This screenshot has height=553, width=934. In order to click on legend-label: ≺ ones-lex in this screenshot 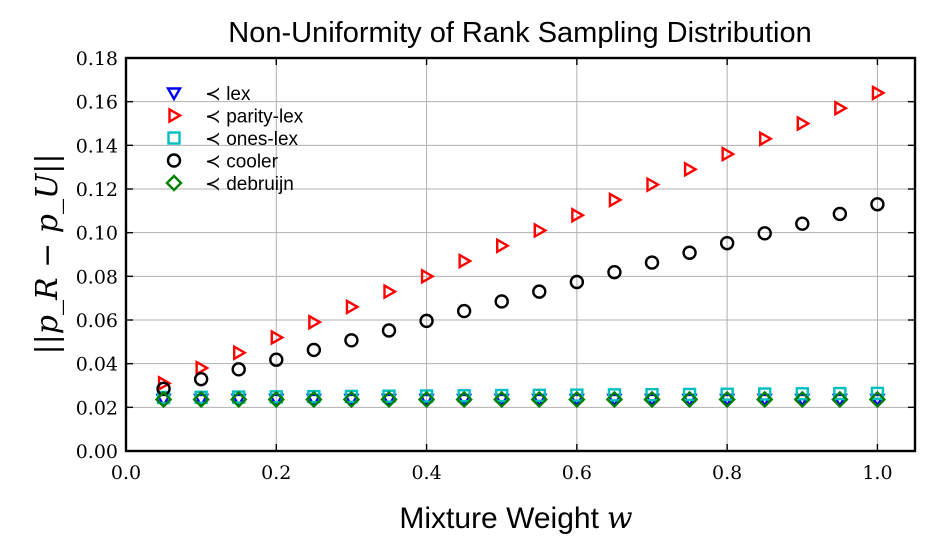, I will do `click(252, 139)`.